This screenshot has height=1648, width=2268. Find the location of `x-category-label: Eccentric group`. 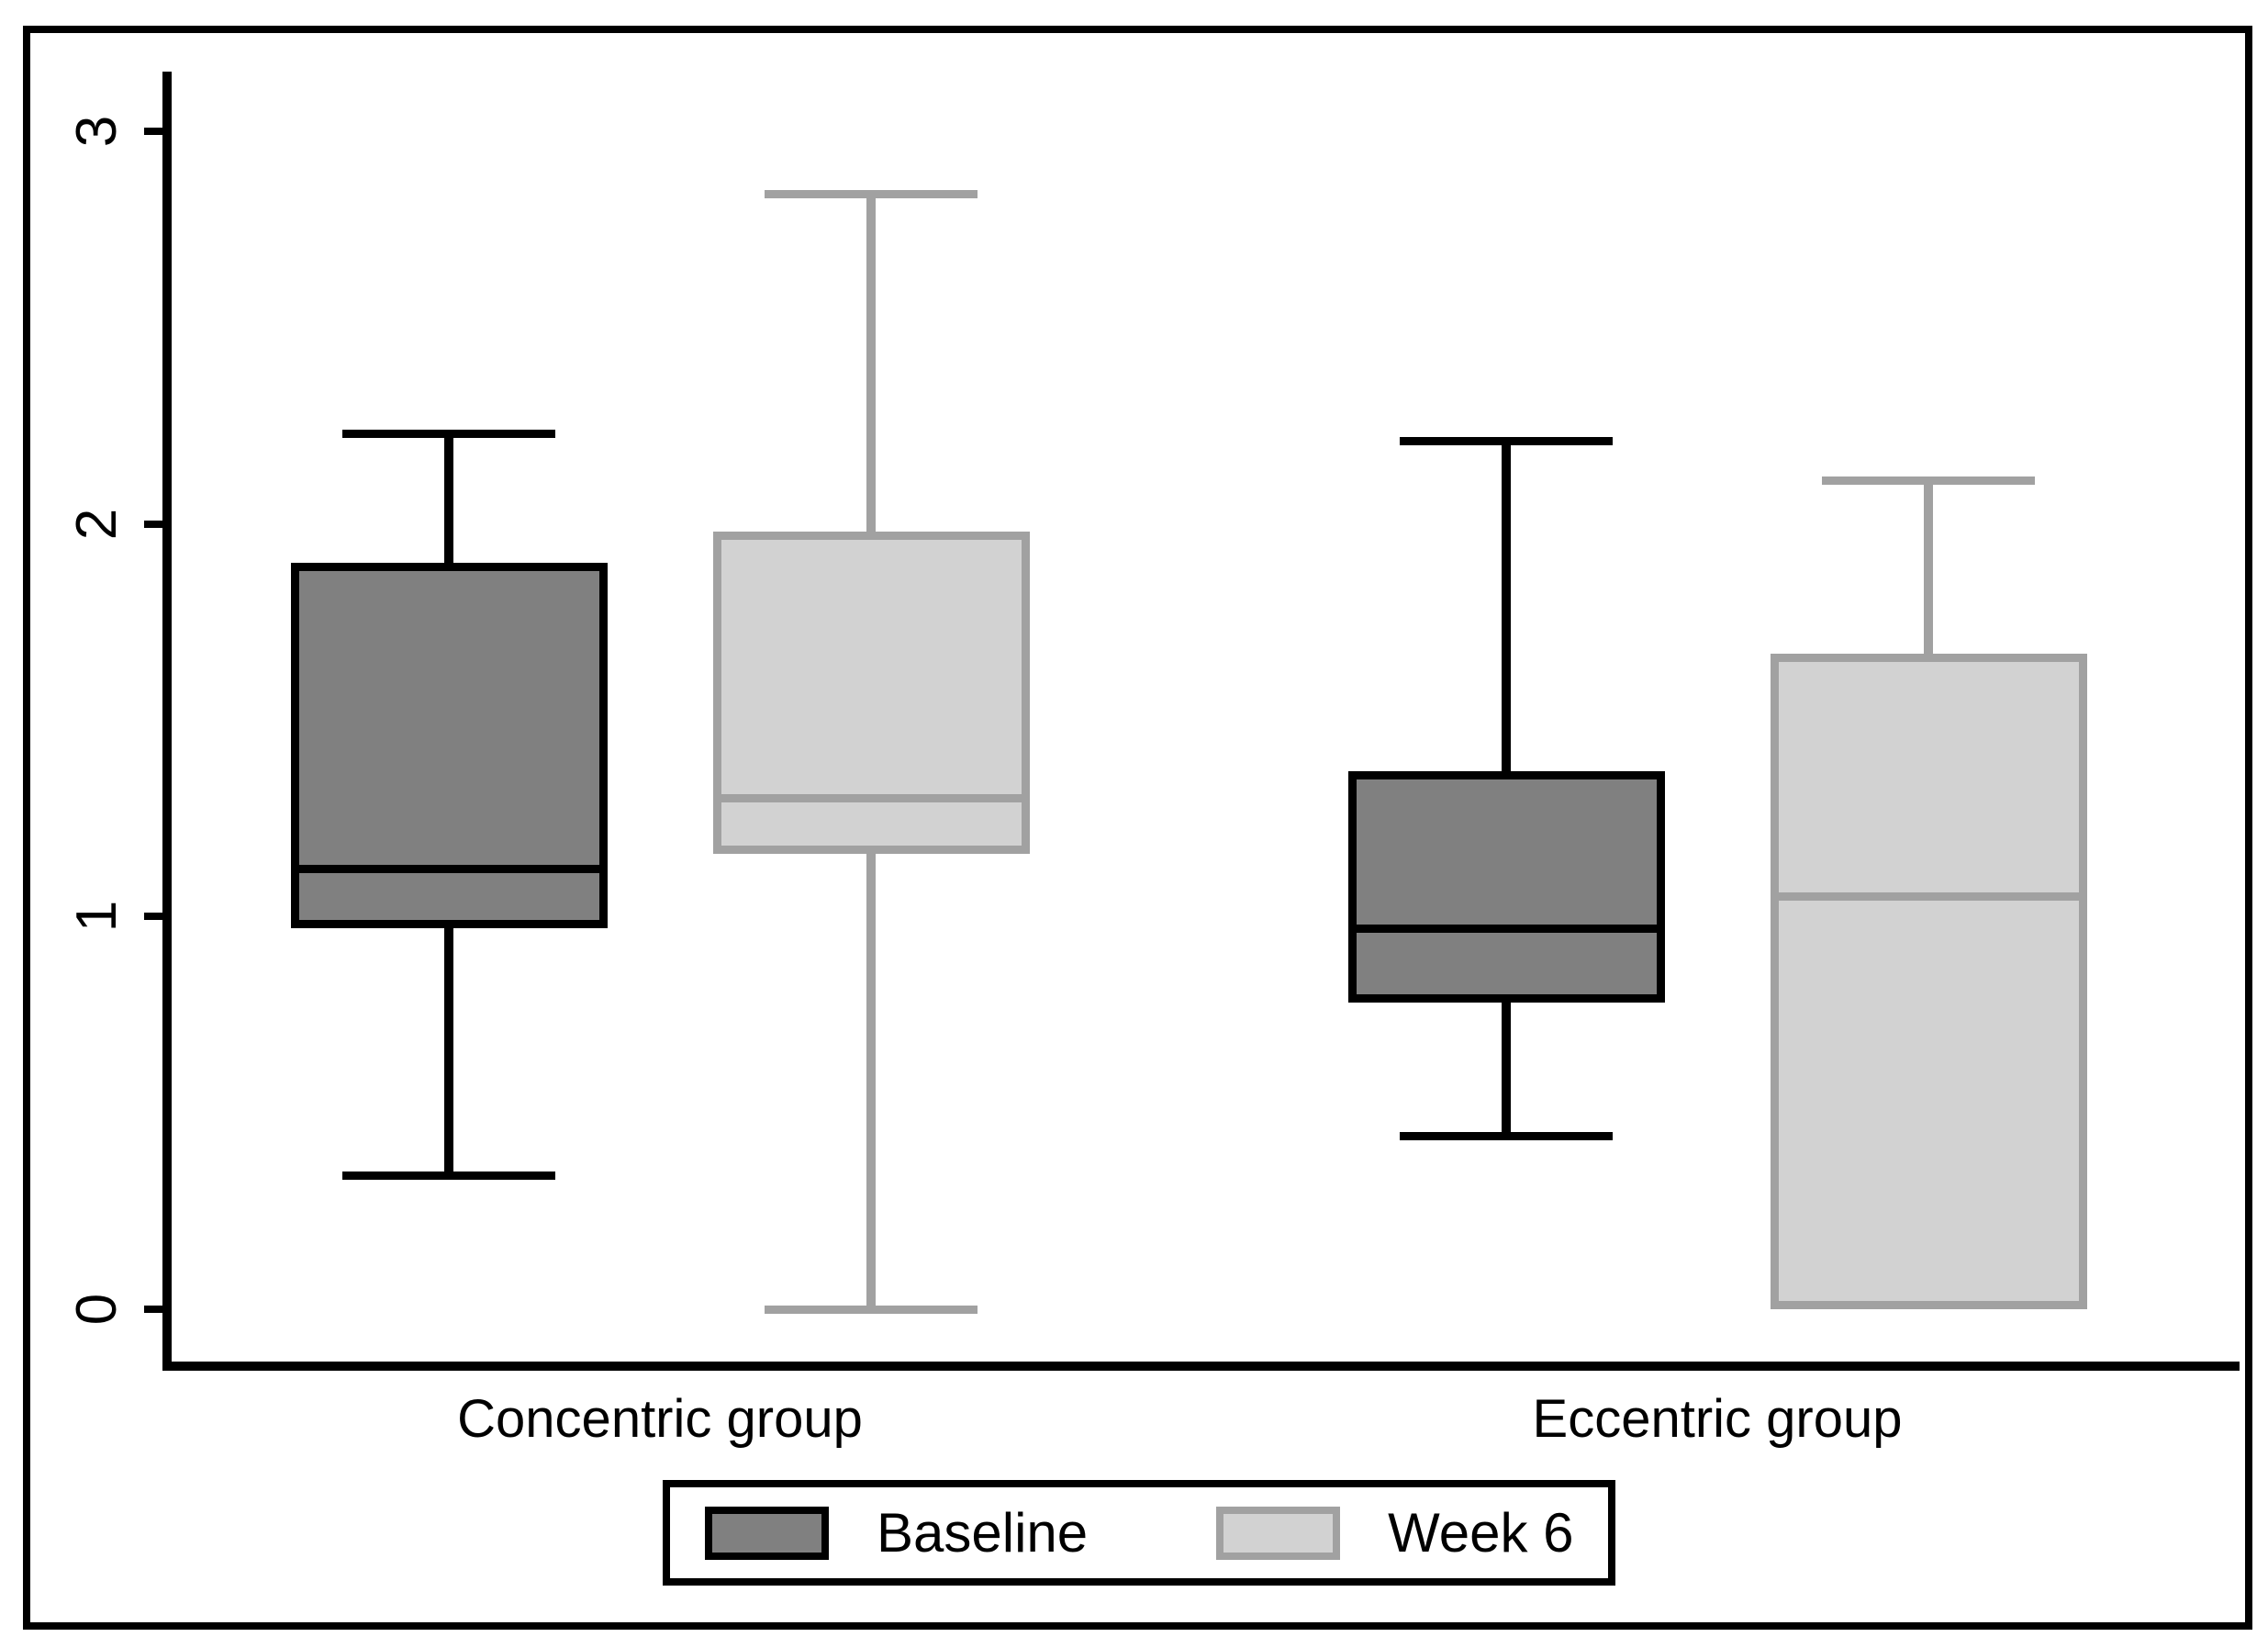

x-category-label: Eccentric group is located at coordinates (1717, 1419).